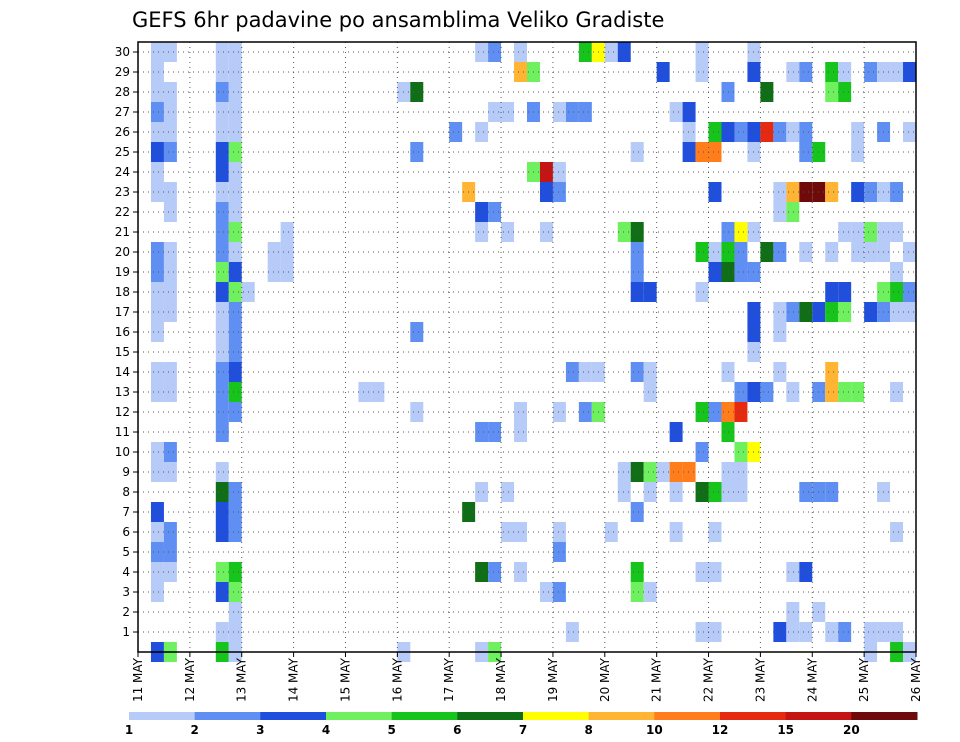 The image size is (960, 742). What do you see at coordinates (851, 730) in the screenshot?
I see `colorbar-label: 20` at bounding box center [851, 730].